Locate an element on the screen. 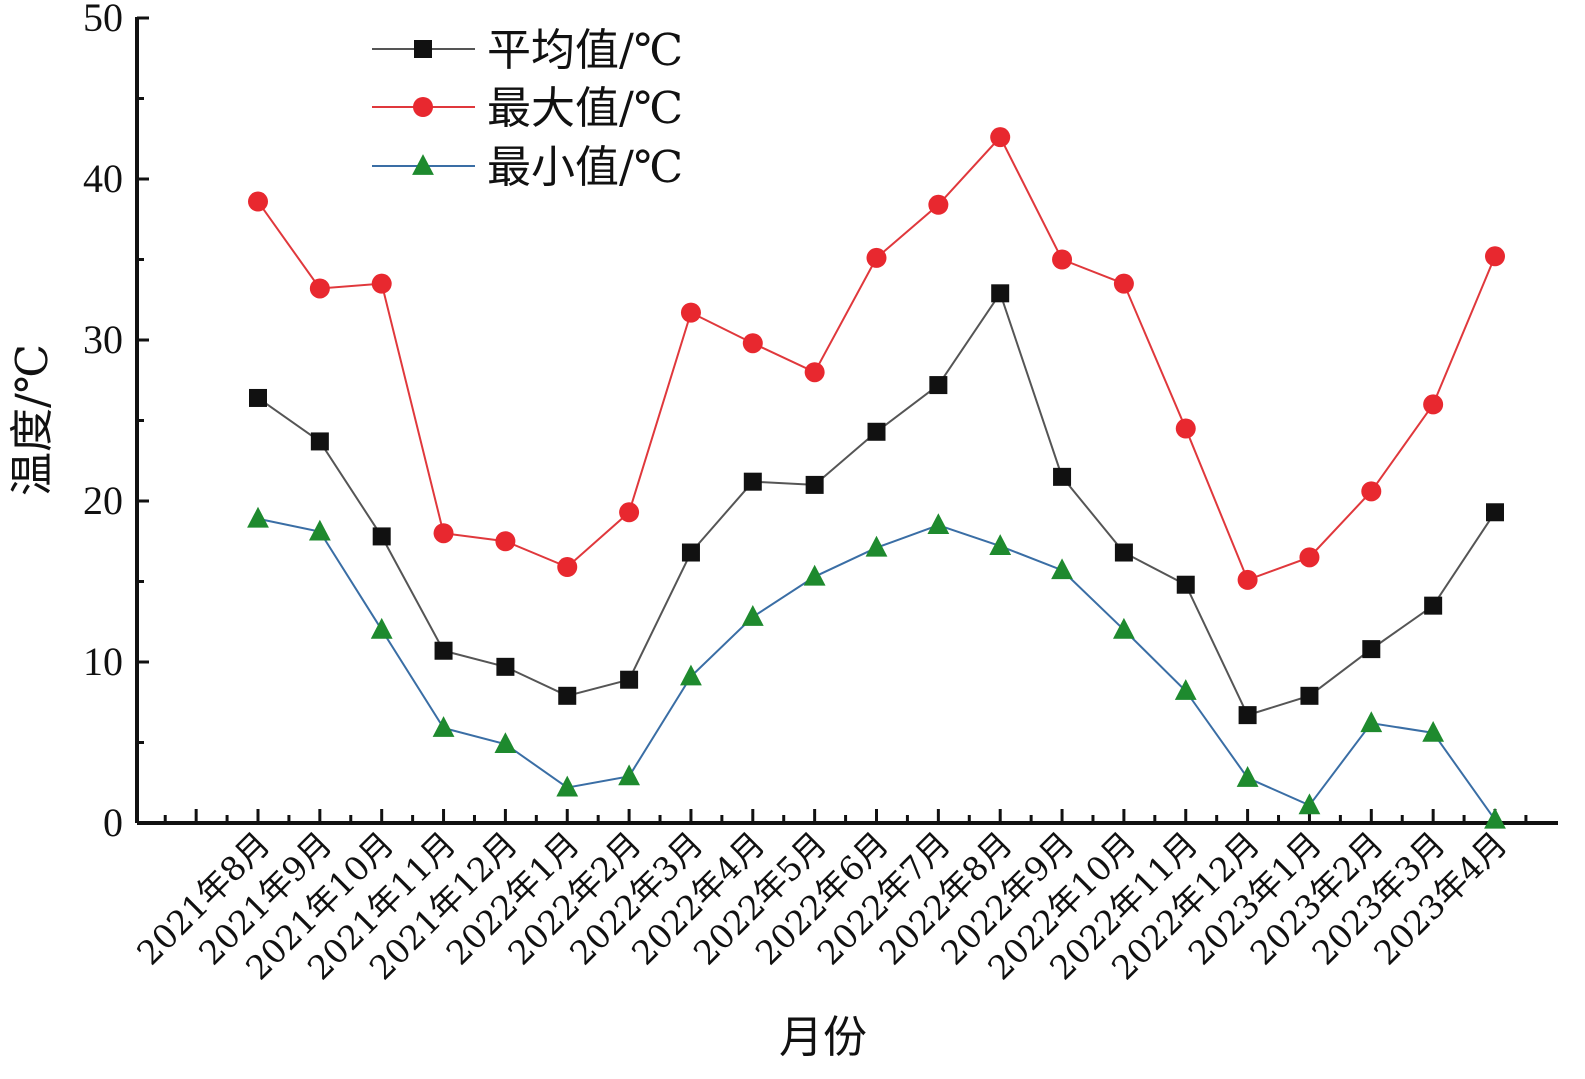  y-tick-label: 10 is located at coordinates (103, 661).